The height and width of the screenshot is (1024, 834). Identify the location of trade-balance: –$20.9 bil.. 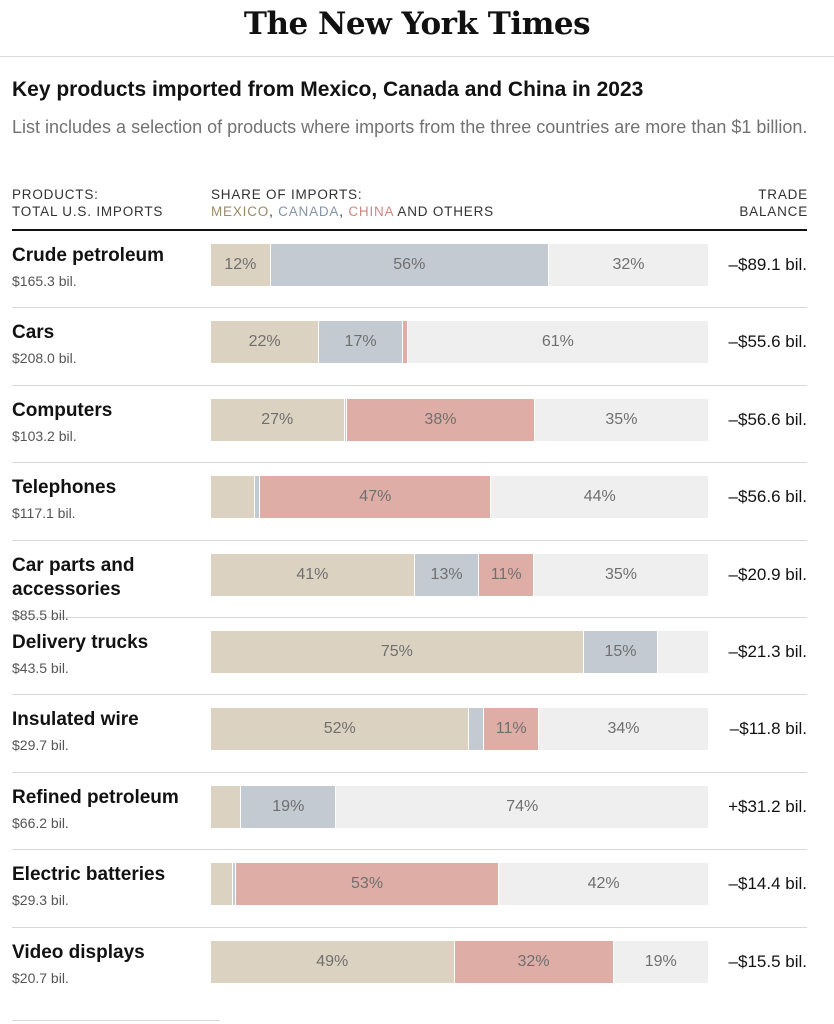
(767, 574).